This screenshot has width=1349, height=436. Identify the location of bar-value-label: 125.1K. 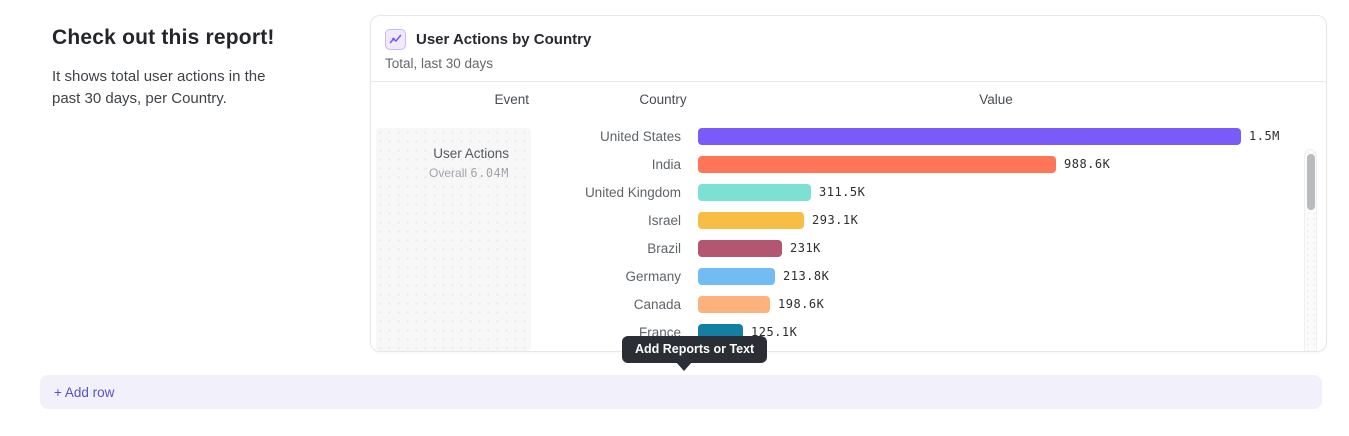
(774, 332).